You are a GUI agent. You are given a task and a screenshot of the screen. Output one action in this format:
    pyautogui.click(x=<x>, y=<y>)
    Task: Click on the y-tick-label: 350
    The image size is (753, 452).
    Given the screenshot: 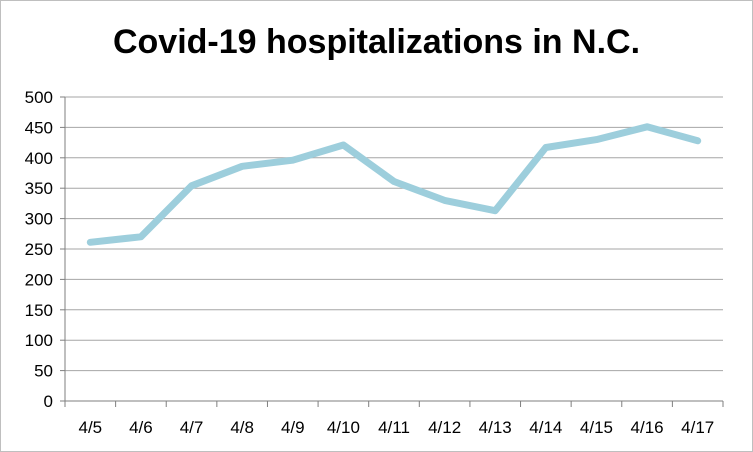 What is the action you would take?
    pyautogui.click(x=39, y=188)
    